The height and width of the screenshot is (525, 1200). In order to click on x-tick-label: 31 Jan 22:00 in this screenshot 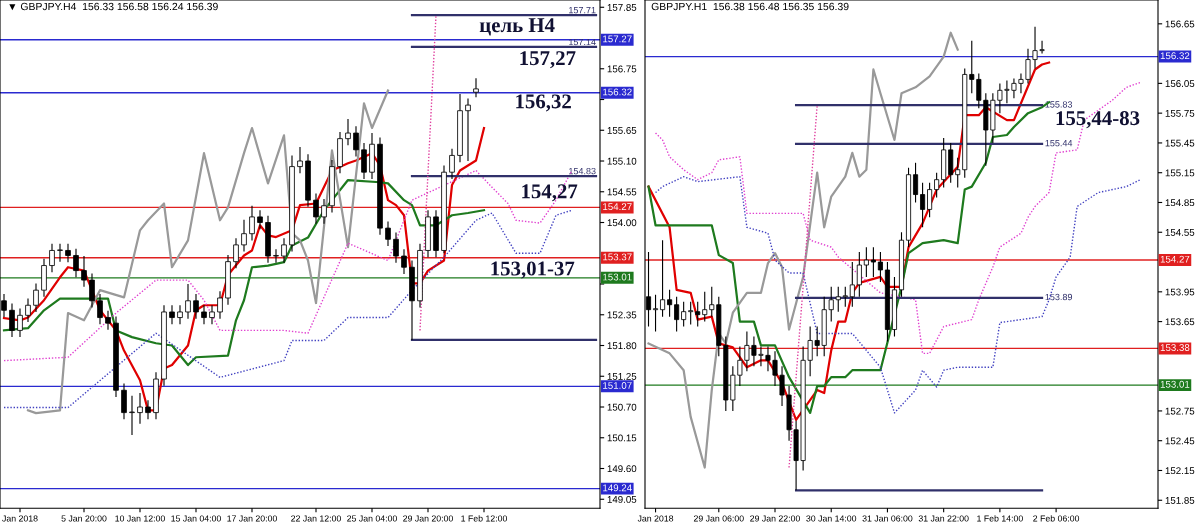, I will do `click(943, 518)`.